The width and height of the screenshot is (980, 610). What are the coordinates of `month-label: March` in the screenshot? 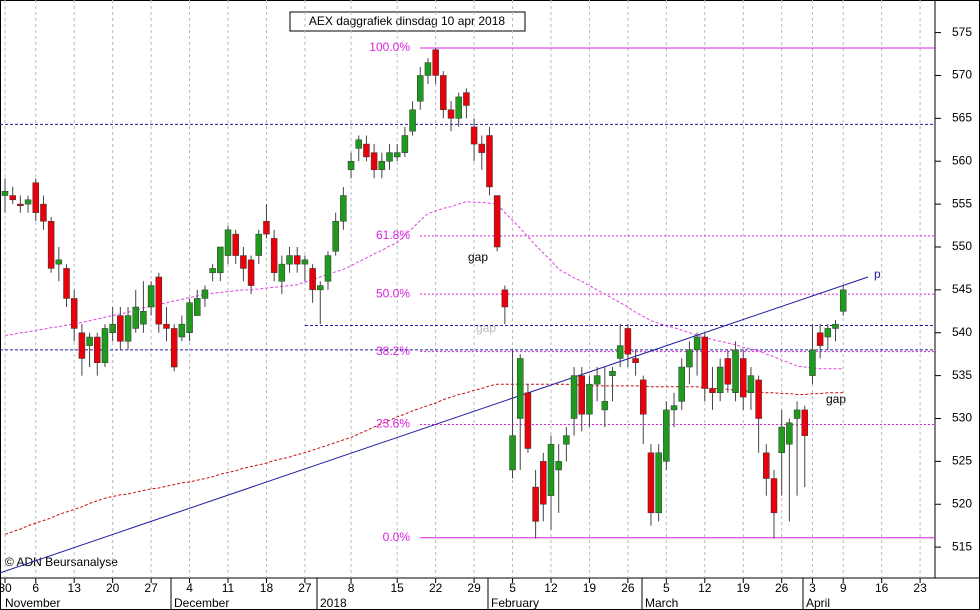 It's located at (661, 603).